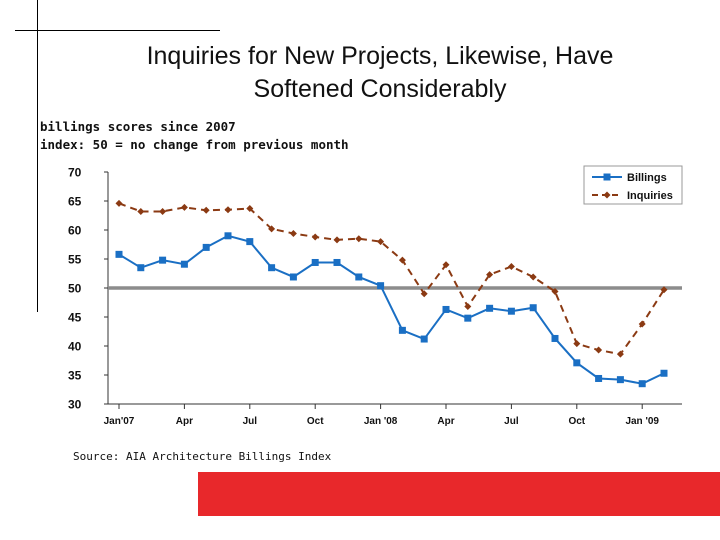  What do you see at coordinates (75, 405) in the screenshot?
I see `y-tick-label: 30` at bounding box center [75, 405].